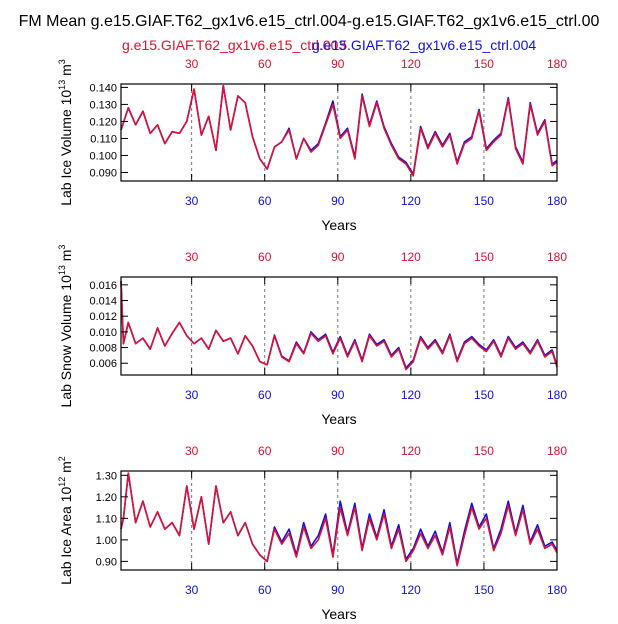 The image size is (618, 624). I want to click on y-tick-label: 0.006, so click(103, 364).